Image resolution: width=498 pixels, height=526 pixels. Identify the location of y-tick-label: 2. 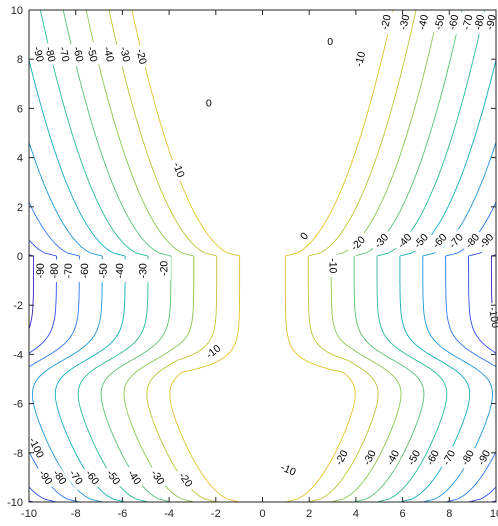
(20, 208).